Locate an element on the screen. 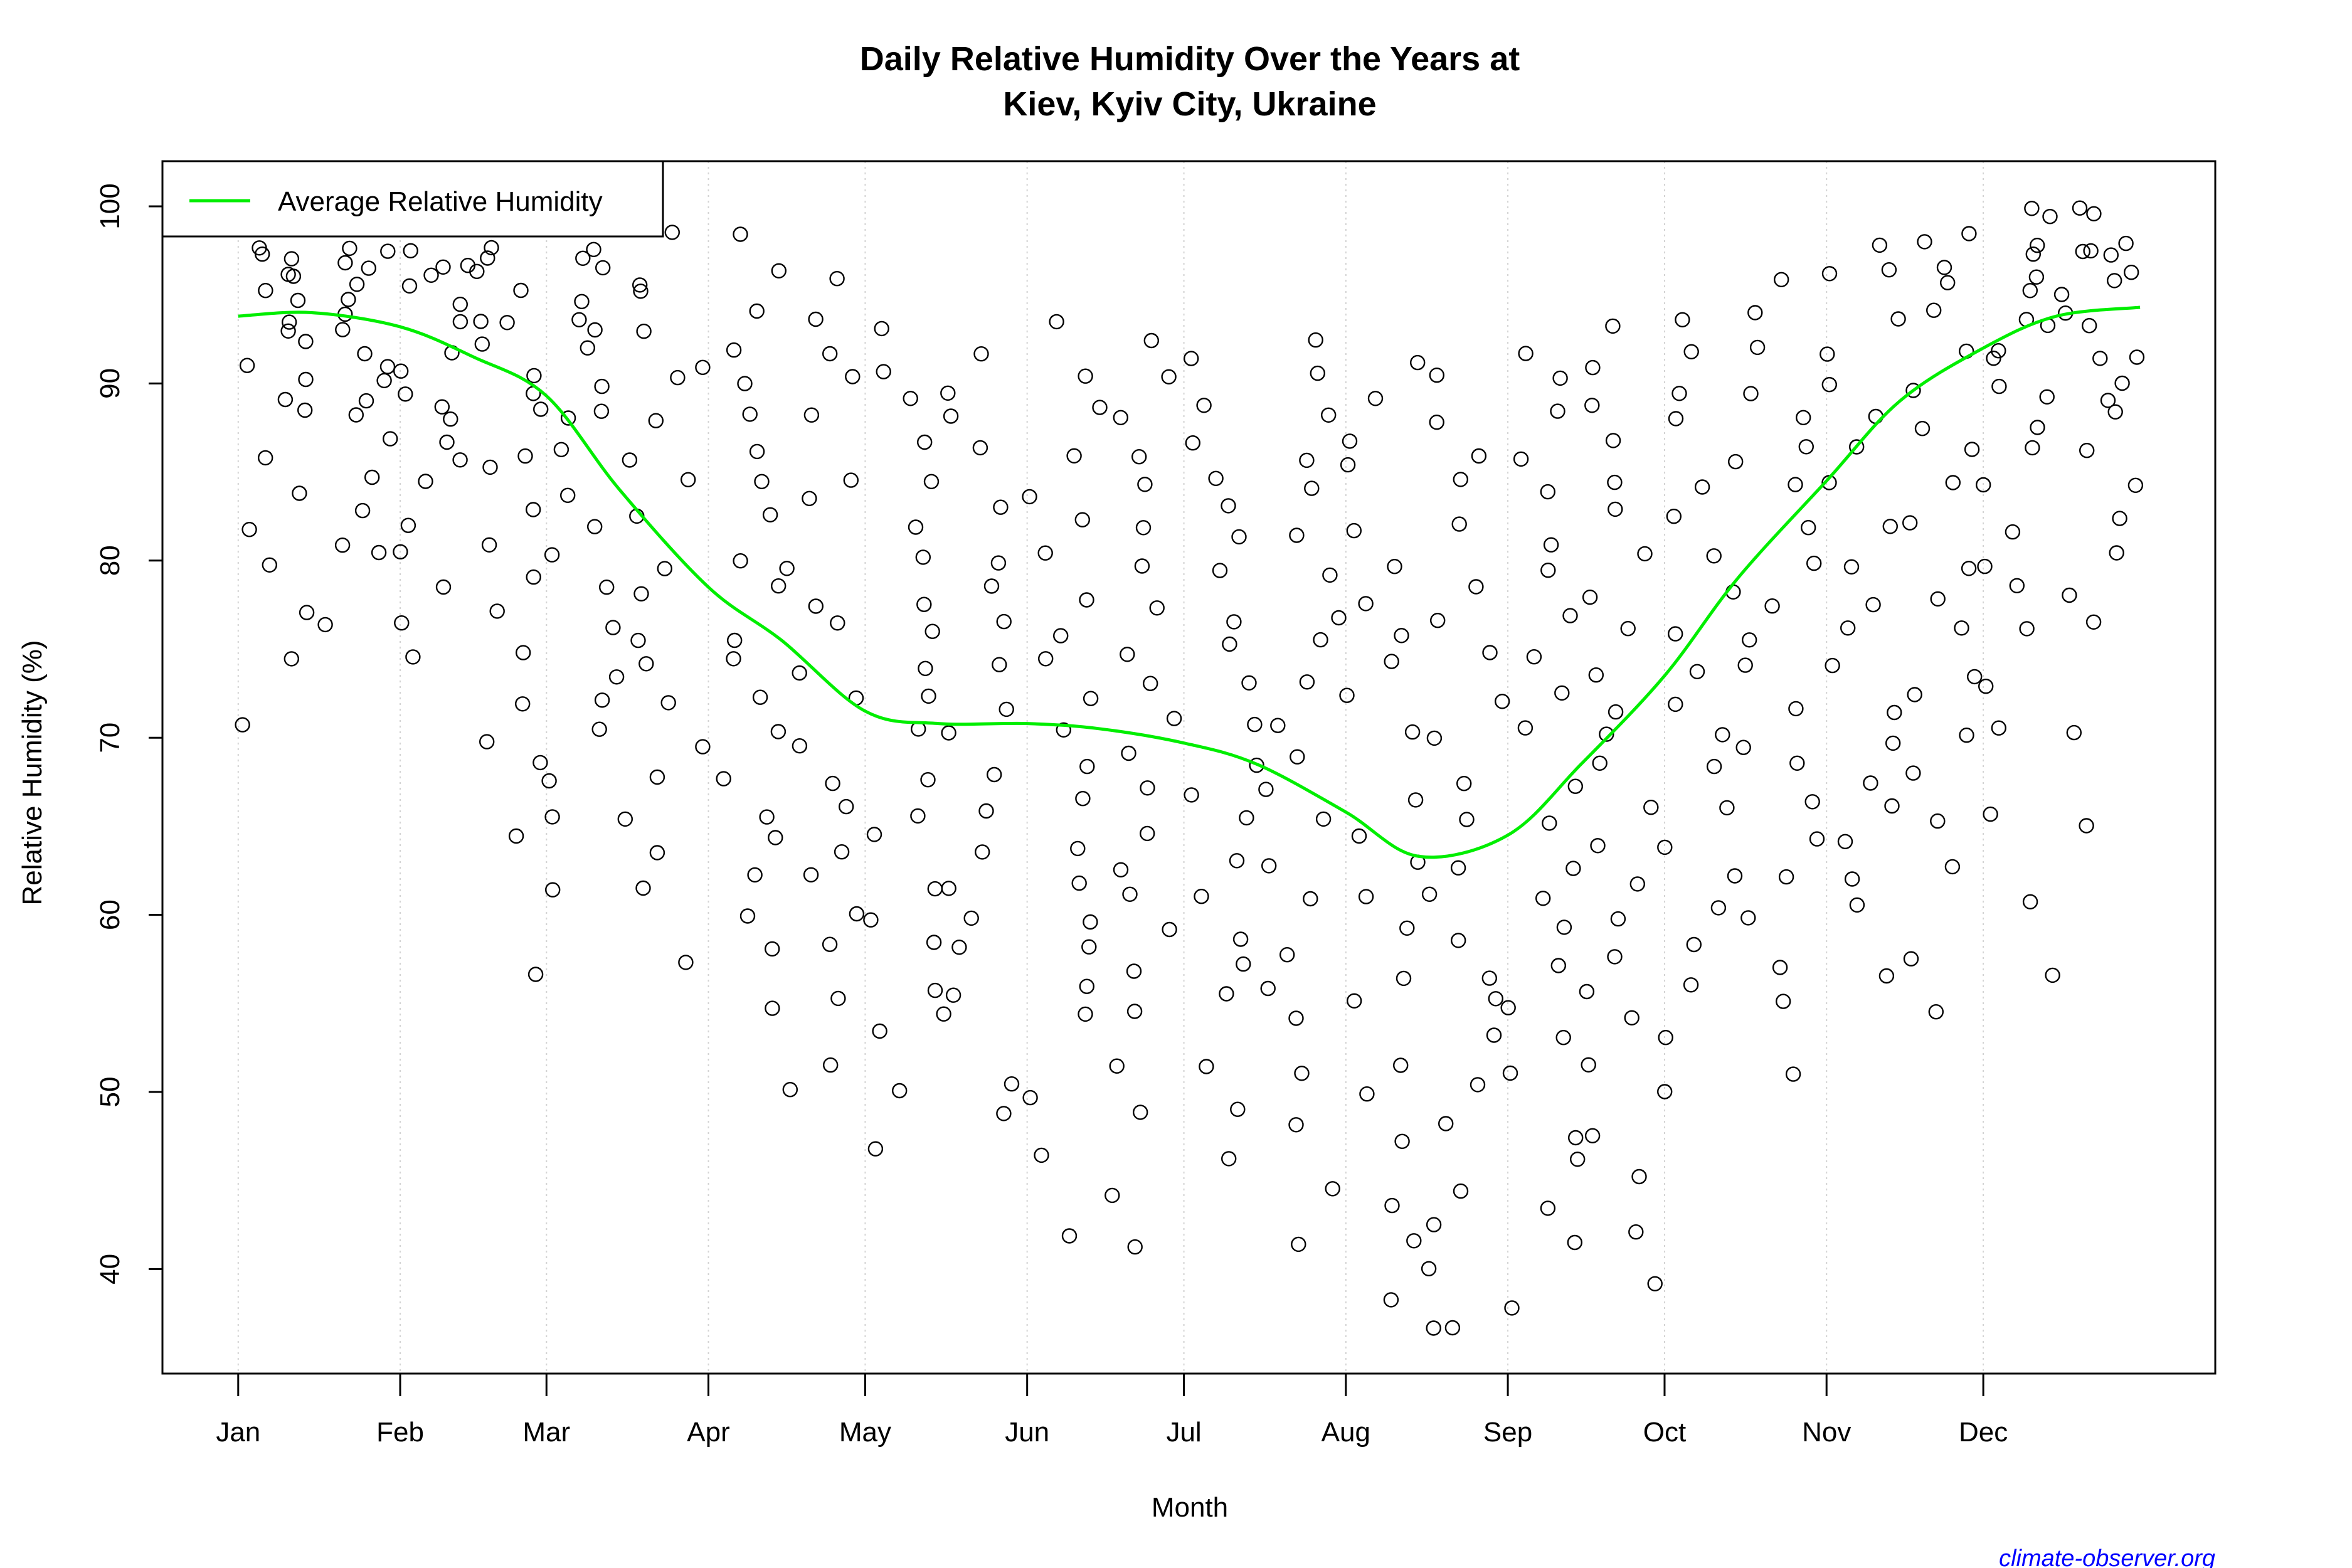  x-tick-label: Oct is located at coordinates (1664, 1432).